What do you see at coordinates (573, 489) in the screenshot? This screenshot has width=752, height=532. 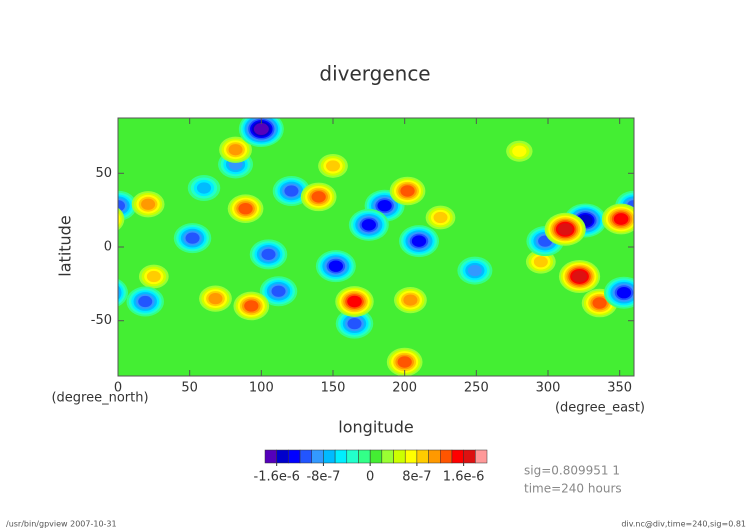 I see `info-line: time=240 hours` at bounding box center [573, 489].